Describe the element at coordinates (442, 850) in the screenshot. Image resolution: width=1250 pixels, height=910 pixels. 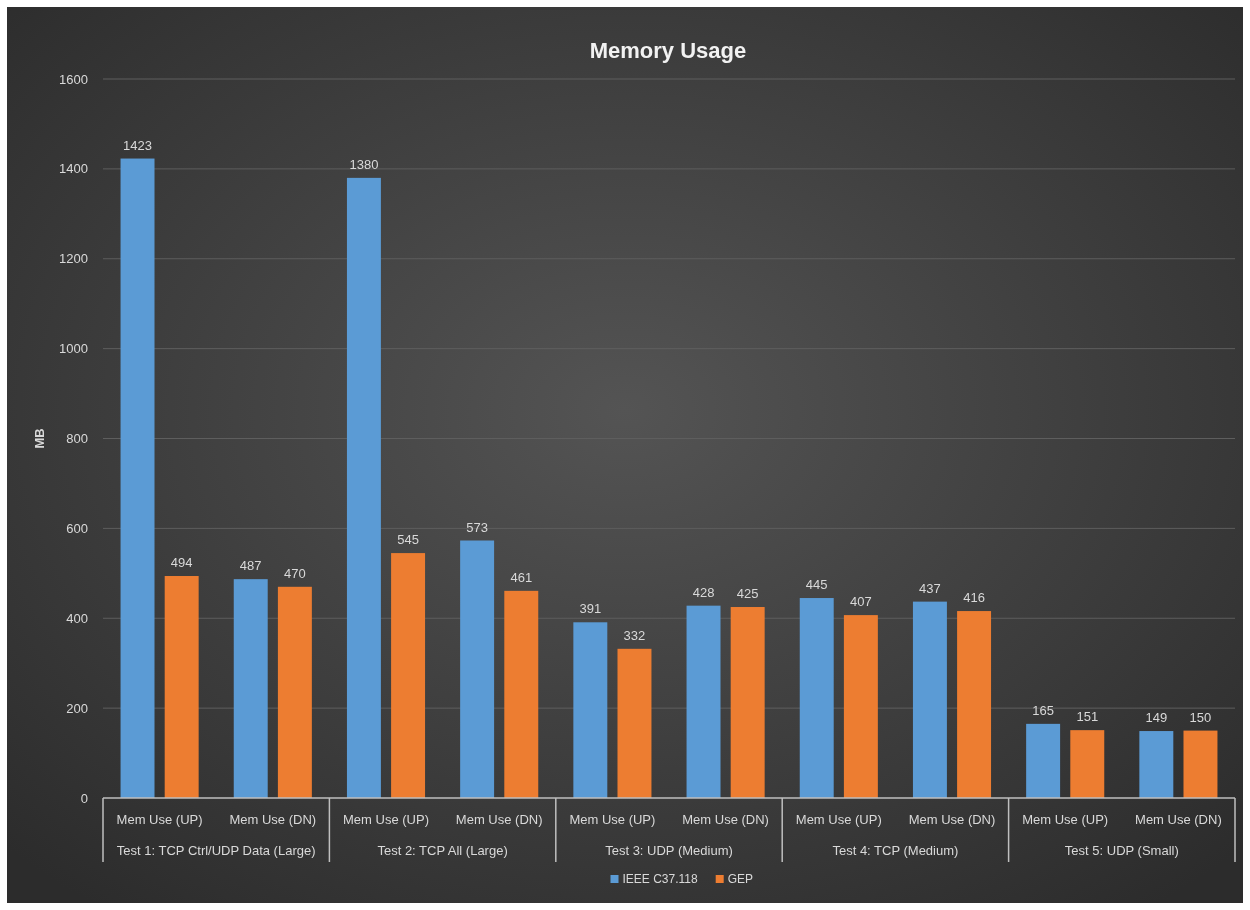
I see `text: Test 2: TCP All (Large)` at that location.